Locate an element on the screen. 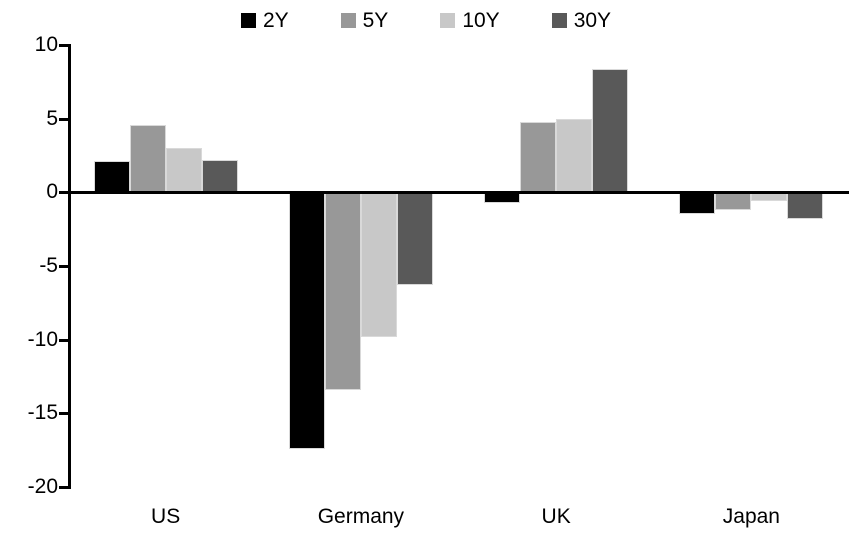 This screenshot has height=539, width=852. legend-item-30y: 30Y is located at coordinates (581, 20).